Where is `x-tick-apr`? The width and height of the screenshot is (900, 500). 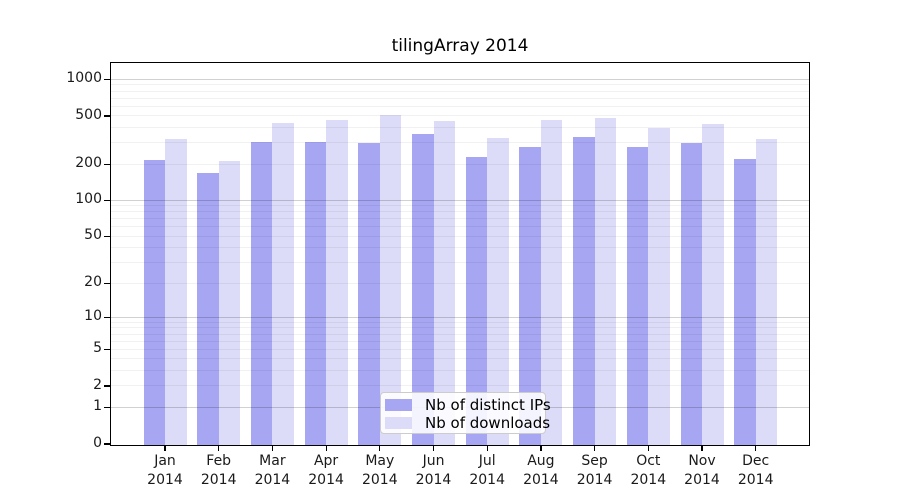 x-tick-apr is located at coordinates (326, 448).